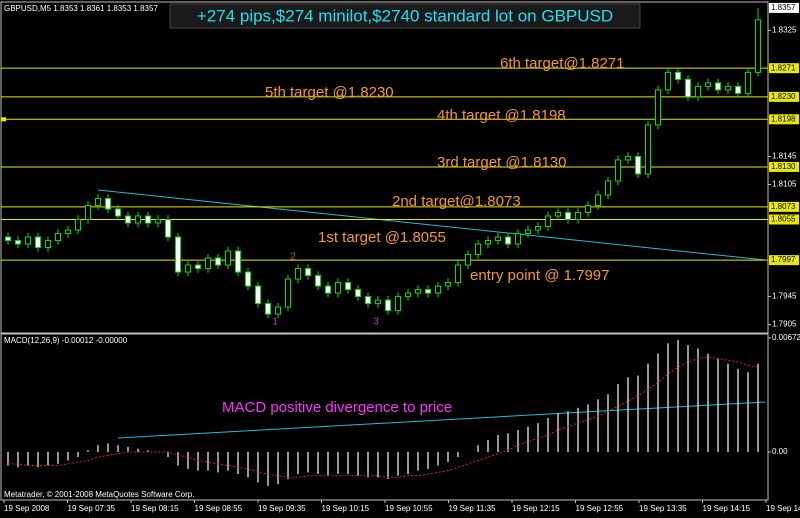 The image size is (800, 518). Describe the element at coordinates (329, 92) in the screenshot. I see `annotation: 5th target @1.8230` at that location.